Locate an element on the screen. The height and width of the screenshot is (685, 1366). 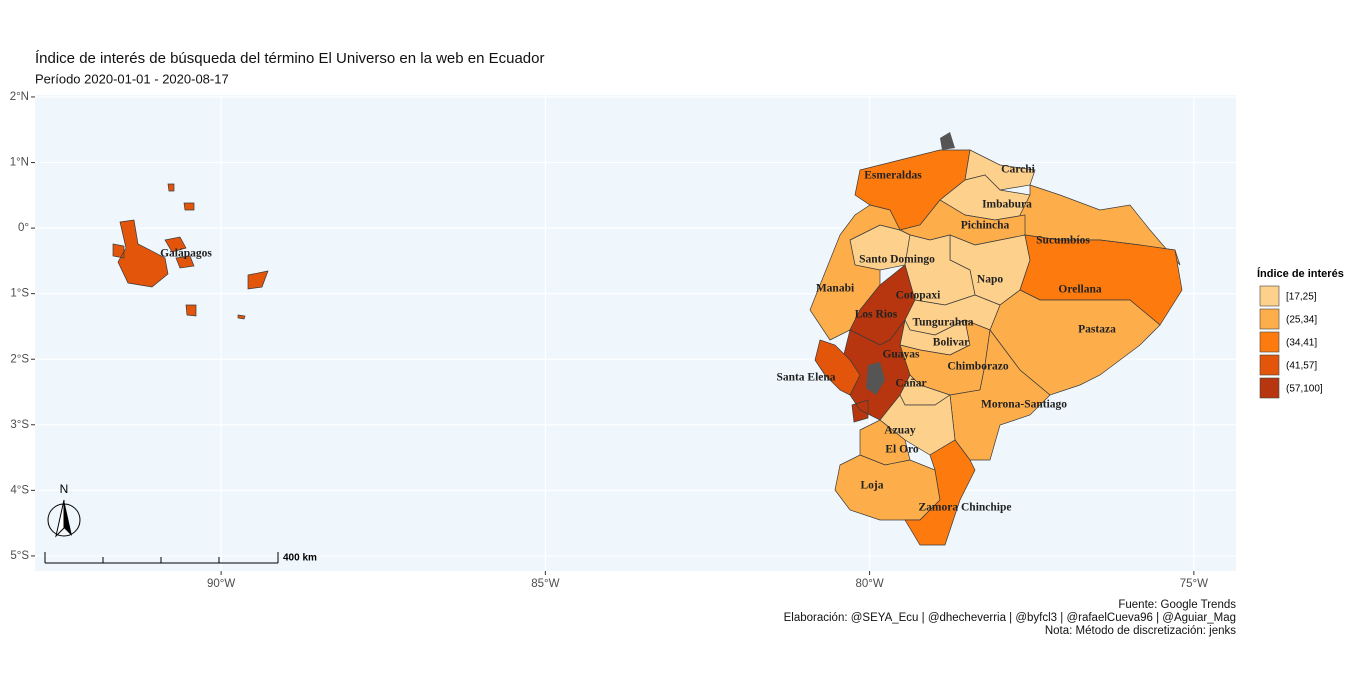
no-data-area is located at coordinates (910, 263).